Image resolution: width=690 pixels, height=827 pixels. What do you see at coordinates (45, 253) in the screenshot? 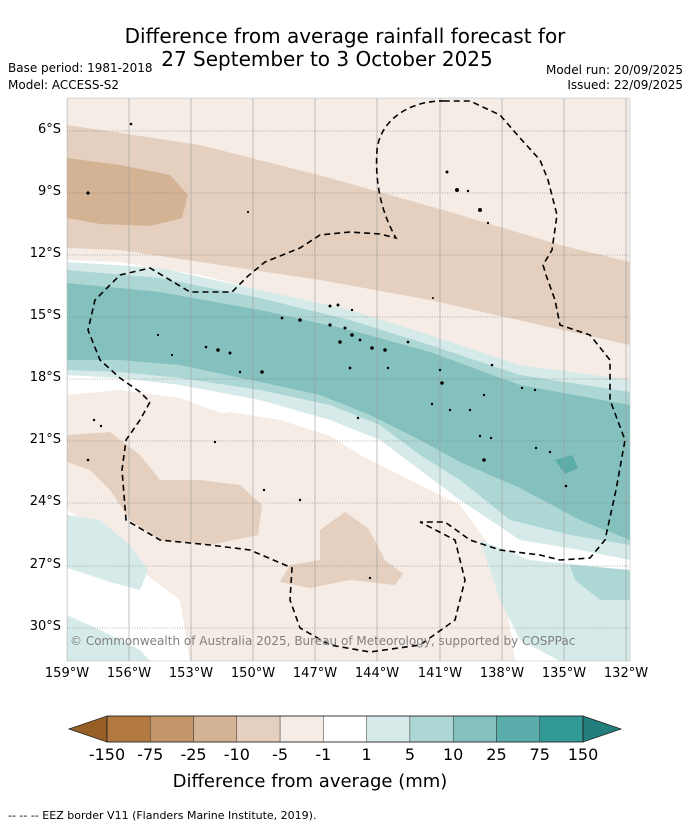
I see `latitude-label: 12°S` at bounding box center [45, 253].